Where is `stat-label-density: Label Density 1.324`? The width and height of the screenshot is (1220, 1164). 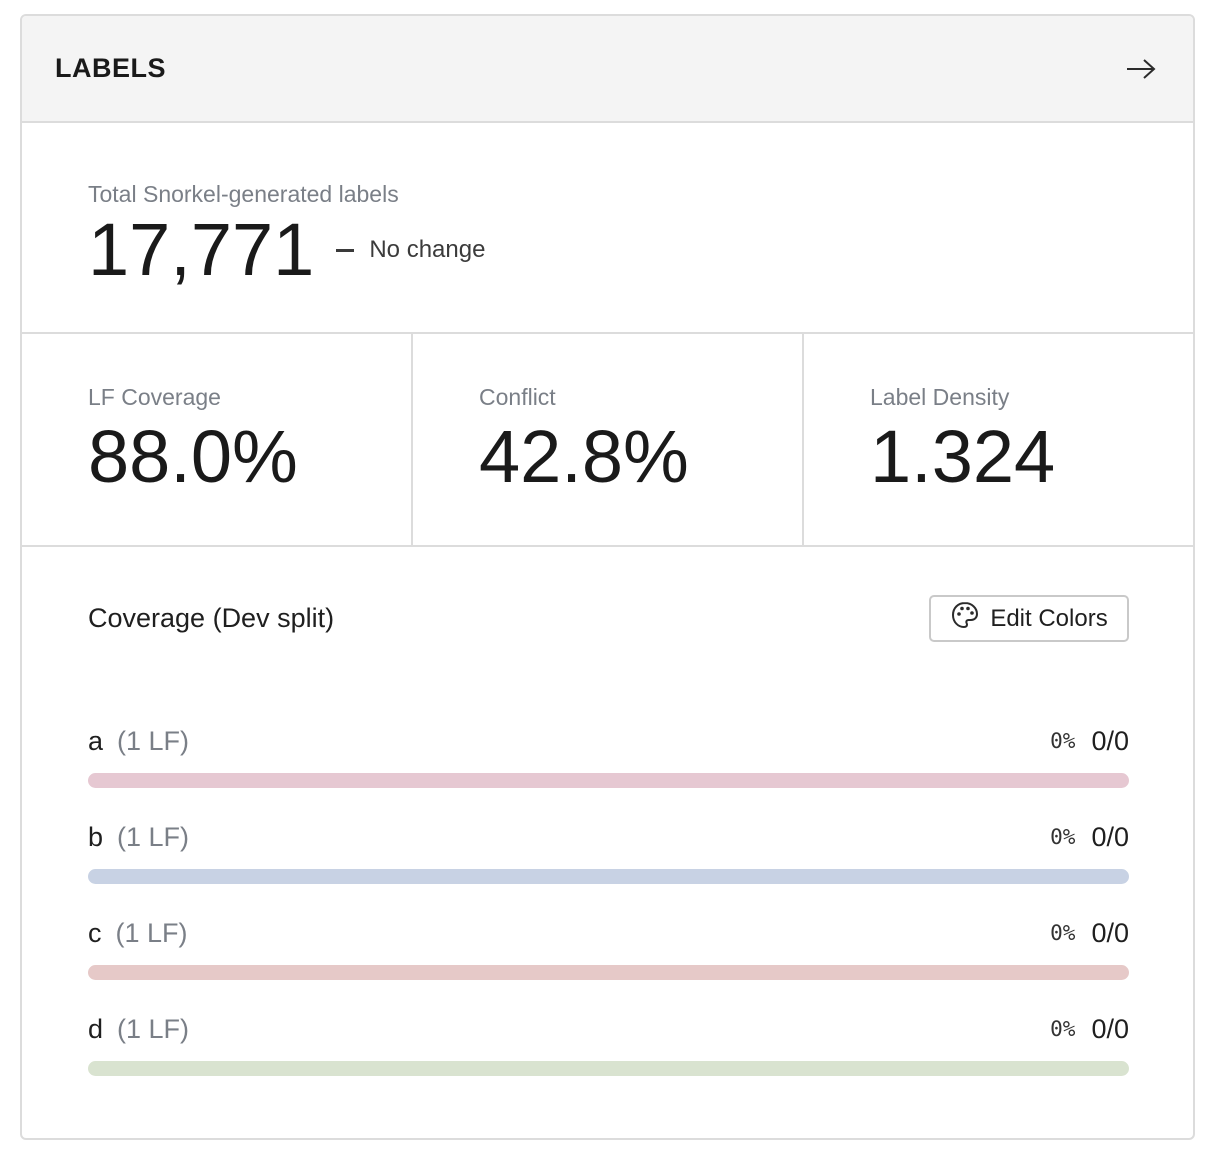
stat-label-density: Label Density 1.324 is located at coordinates (998, 439).